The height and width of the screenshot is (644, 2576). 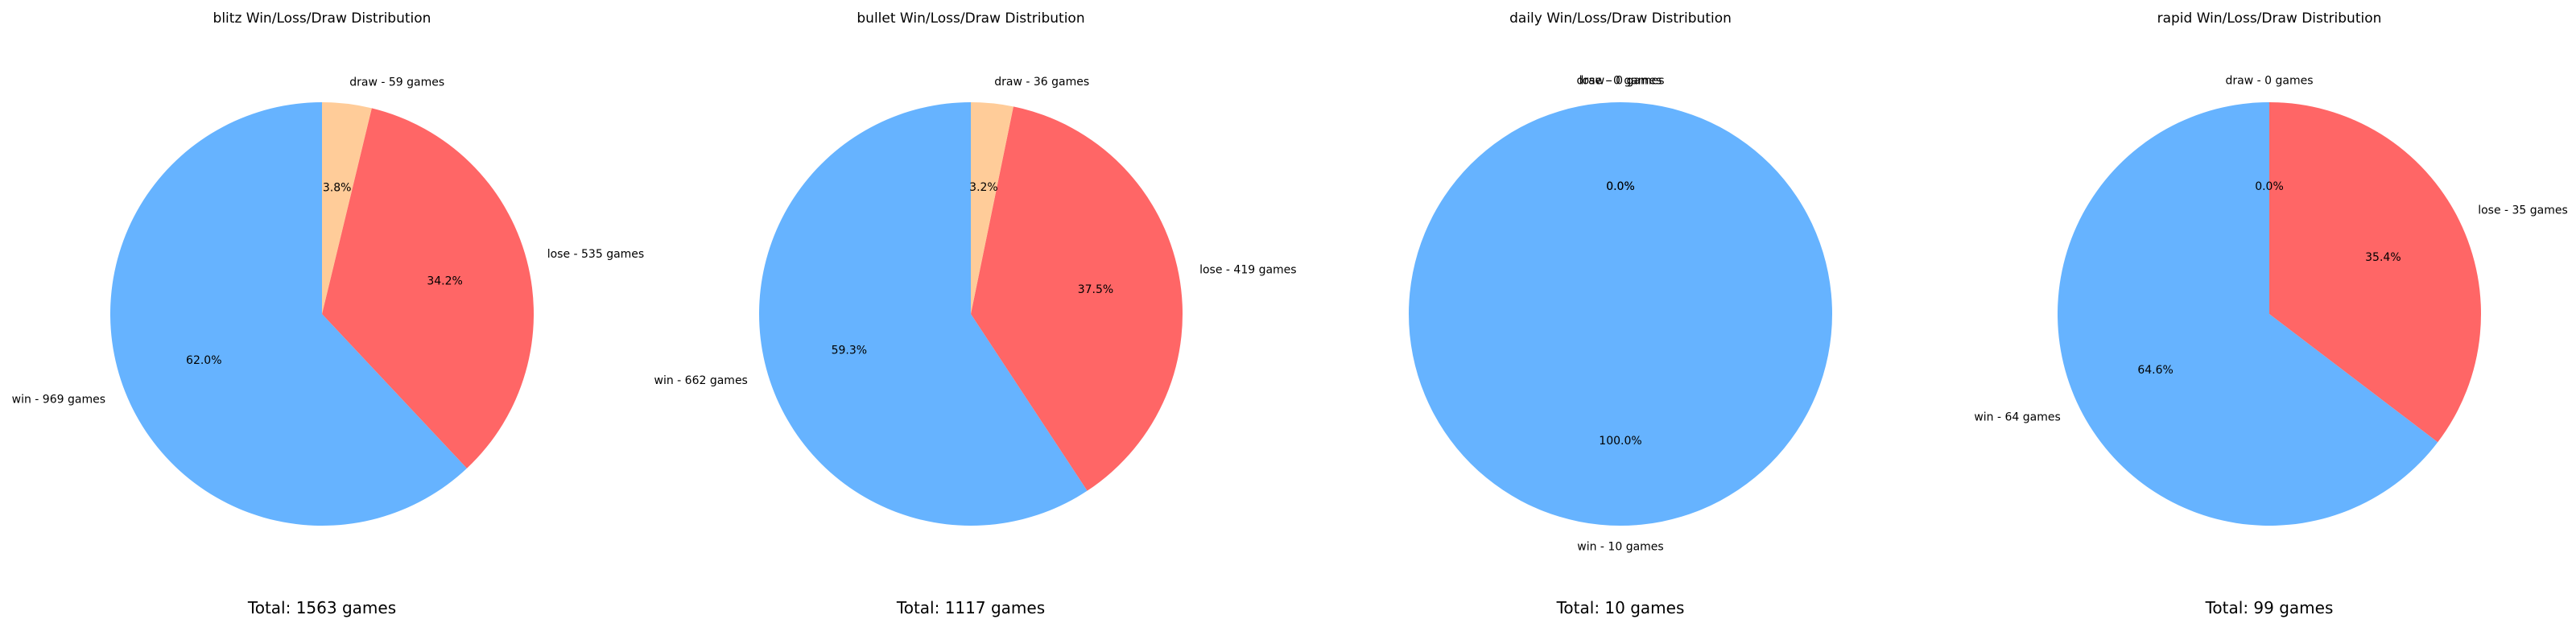 What do you see at coordinates (2523, 211) in the screenshot?
I see `slice-label: lose - 35 games` at bounding box center [2523, 211].